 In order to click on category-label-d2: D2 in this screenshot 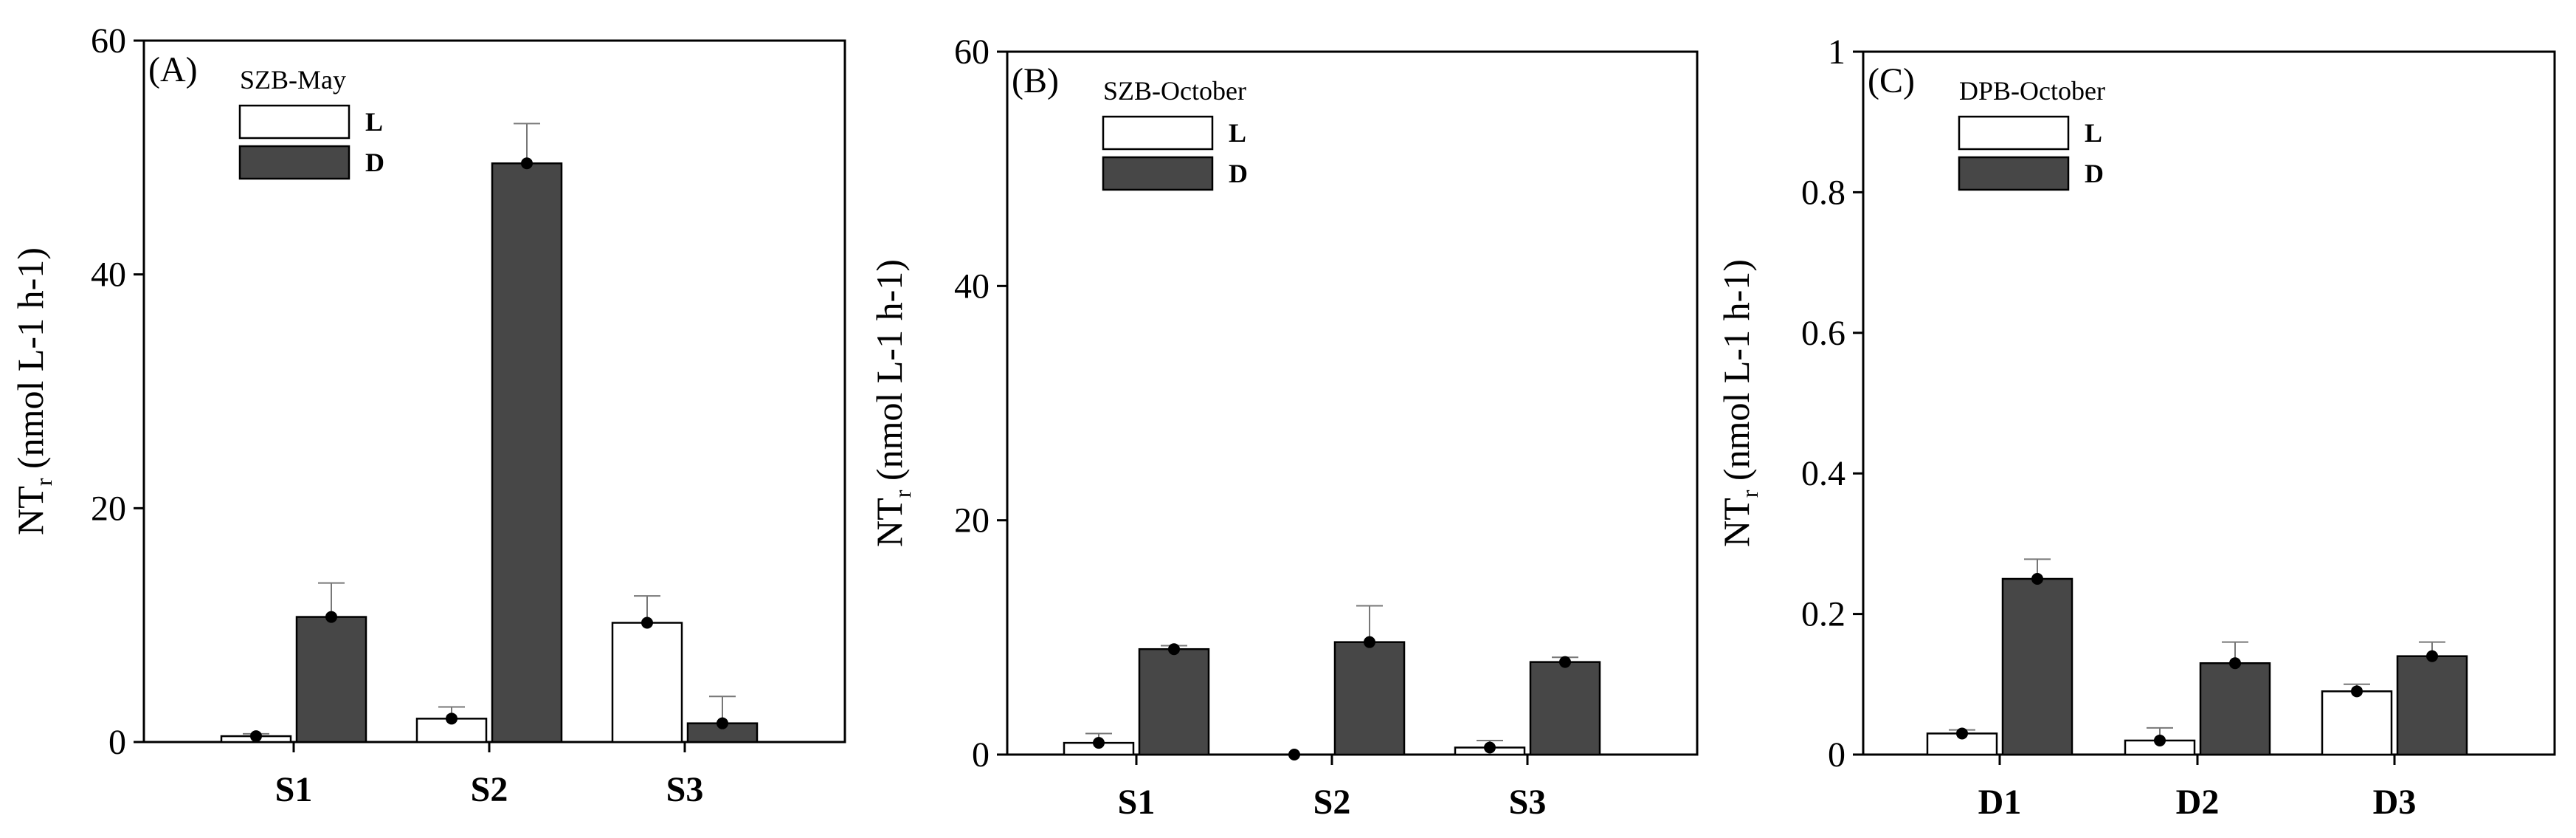, I will do `click(2198, 802)`.